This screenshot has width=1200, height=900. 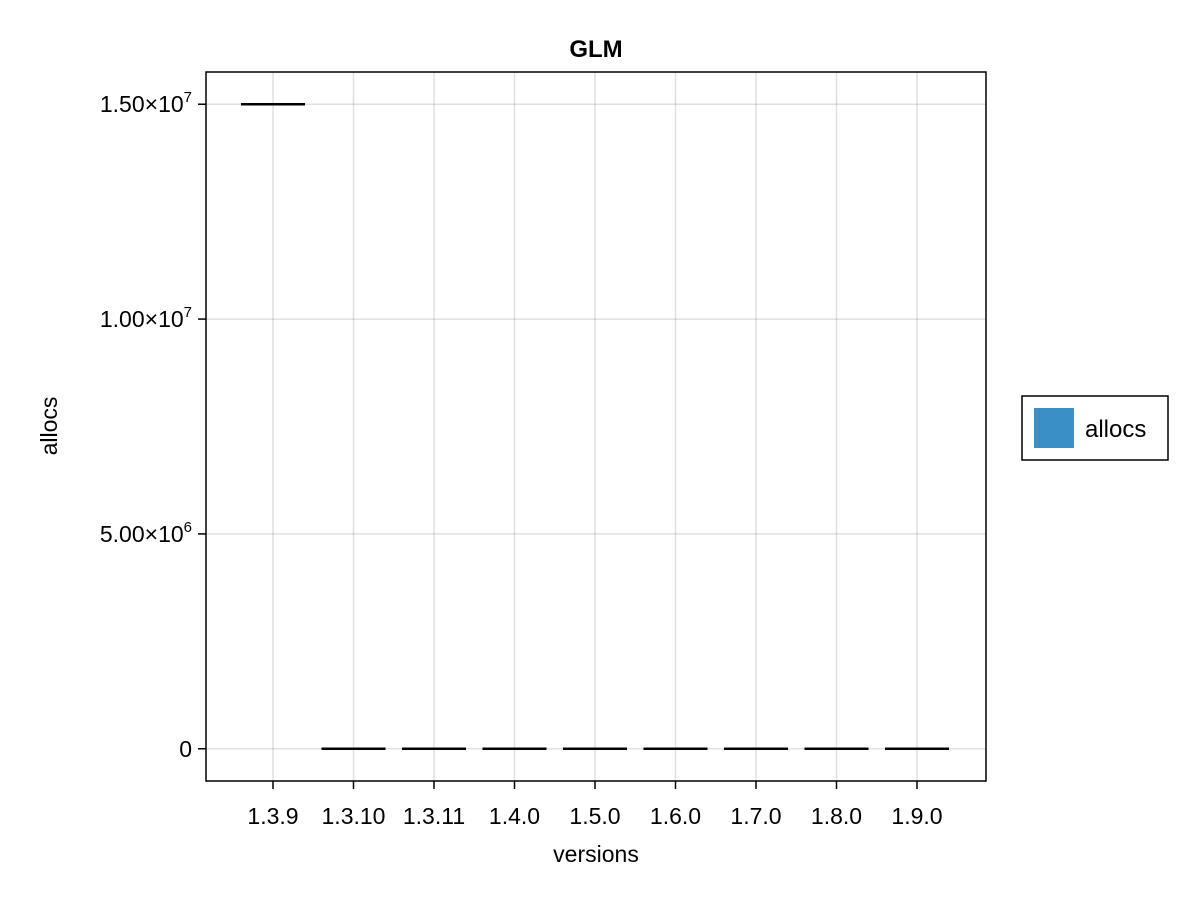 What do you see at coordinates (836, 816) in the screenshot?
I see `x-tick-label: 1.8.0` at bounding box center [836, 816].